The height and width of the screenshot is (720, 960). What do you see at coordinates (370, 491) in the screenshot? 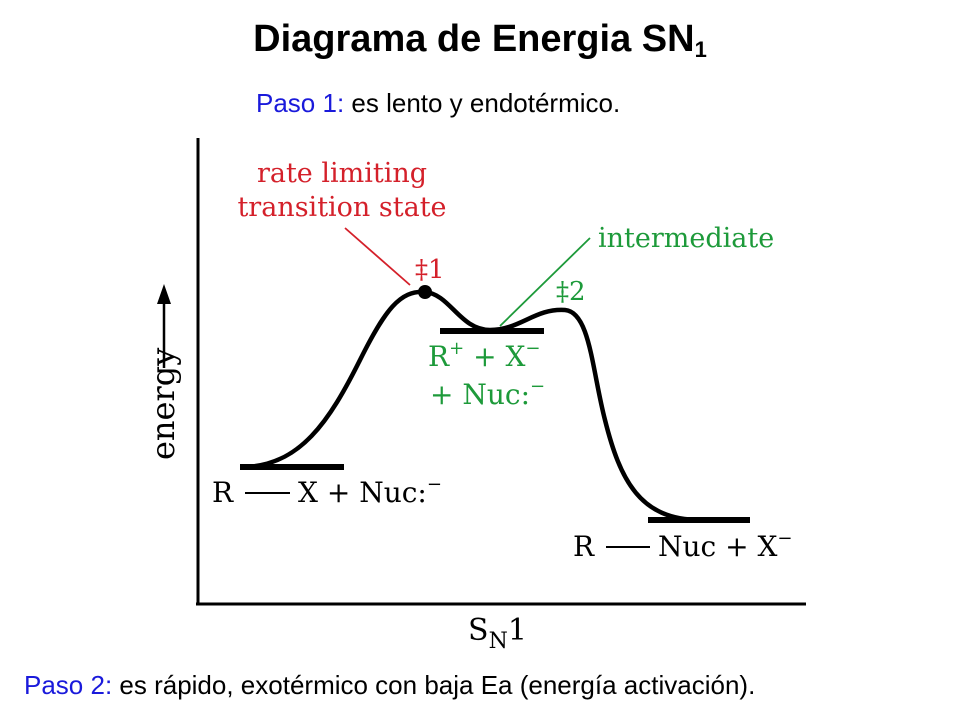
I see `reactants-rest: X + Nuc:−` at bounding box center [370, 491].